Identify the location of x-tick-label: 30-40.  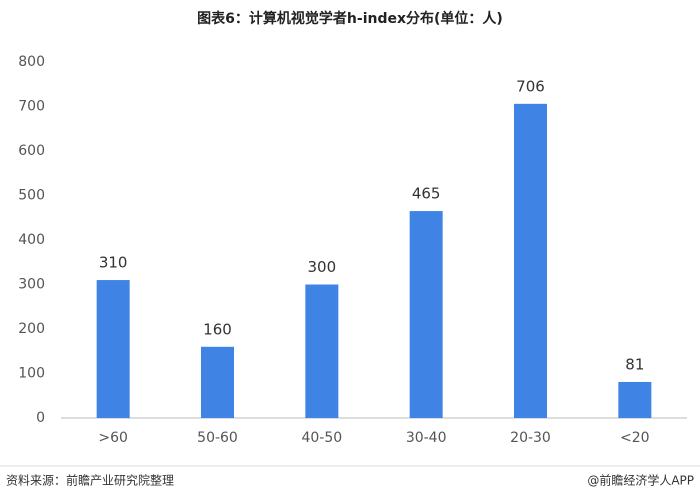
(426, 438).